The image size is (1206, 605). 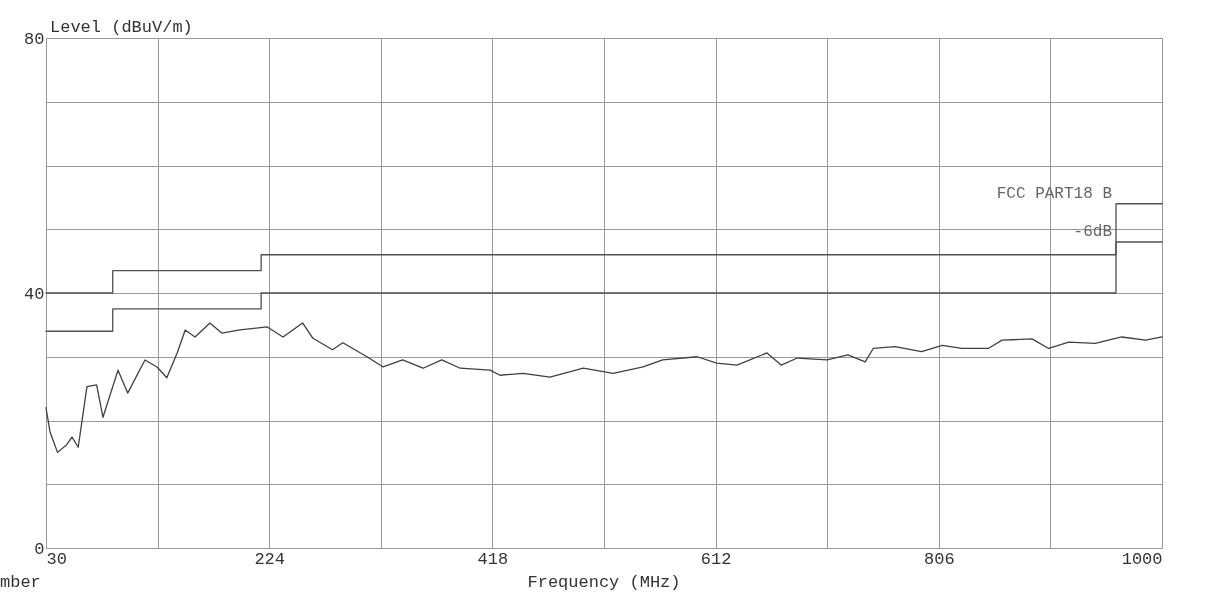 I want to click on x-tick-label: 1000, so click(x=1142, y=559).